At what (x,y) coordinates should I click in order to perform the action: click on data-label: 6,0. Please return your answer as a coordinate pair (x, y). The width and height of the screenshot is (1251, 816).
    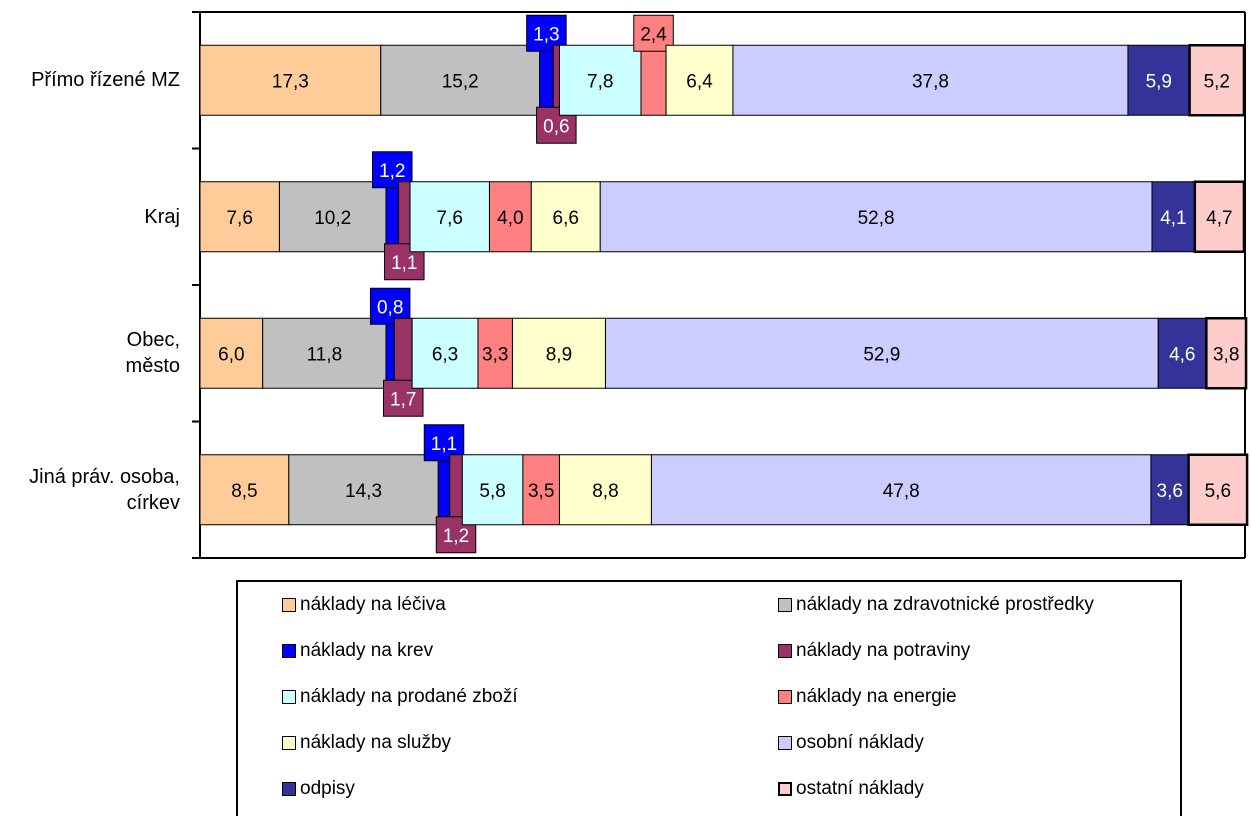
    Looking at the image, I should click on (231, 354).